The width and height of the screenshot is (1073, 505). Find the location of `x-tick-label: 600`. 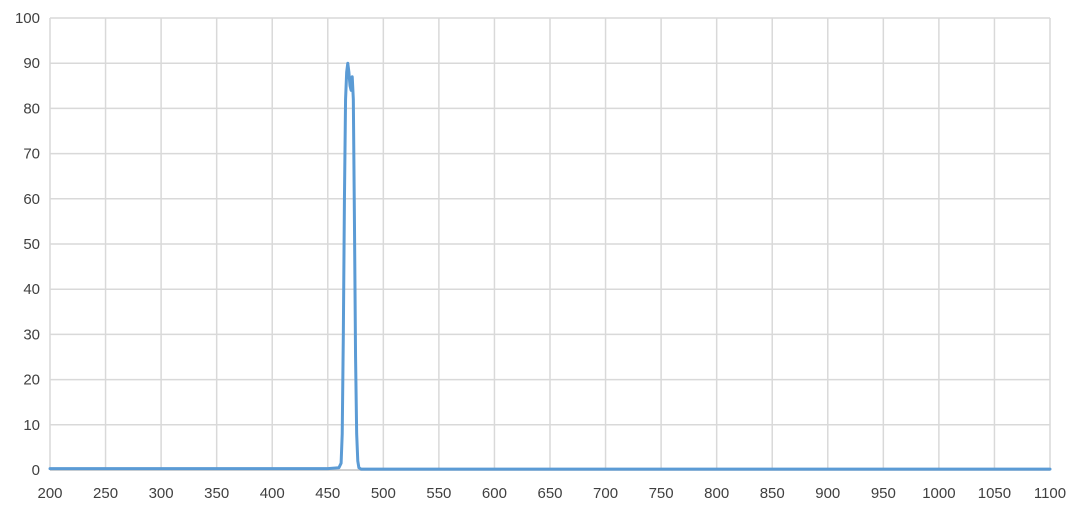

x-tick-label: 600 is located at coordinates (494, 493).